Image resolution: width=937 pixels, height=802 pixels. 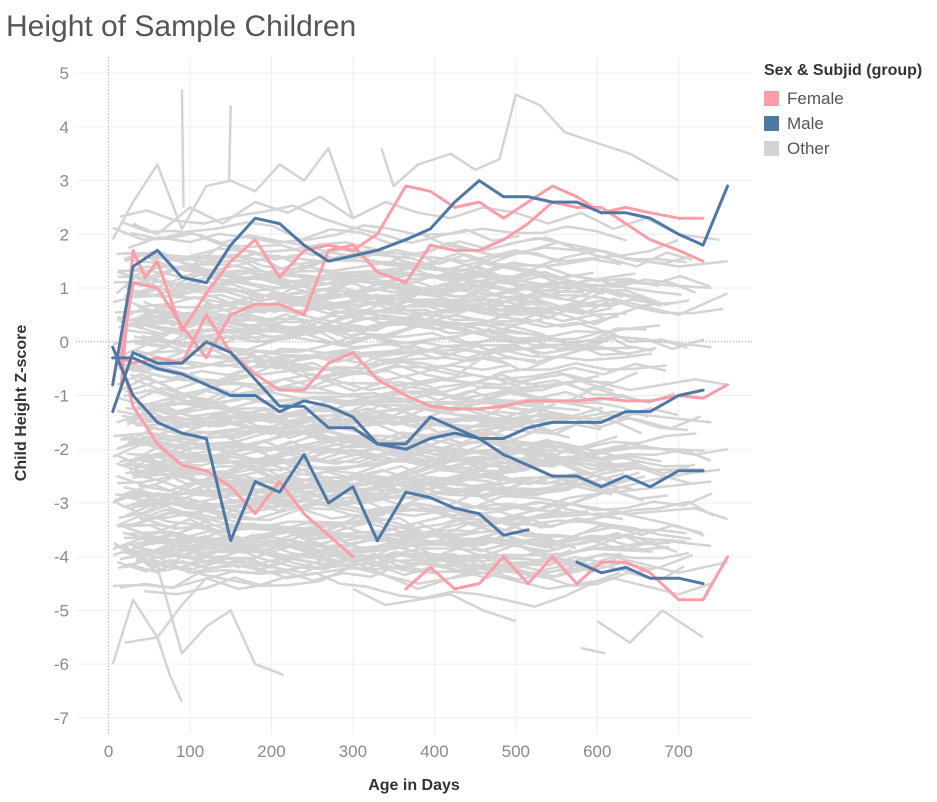 What do you see at coordinates (353, 751) in the screenshot?
I see `x-tick-label: 300` at bounding box center [353, 751].